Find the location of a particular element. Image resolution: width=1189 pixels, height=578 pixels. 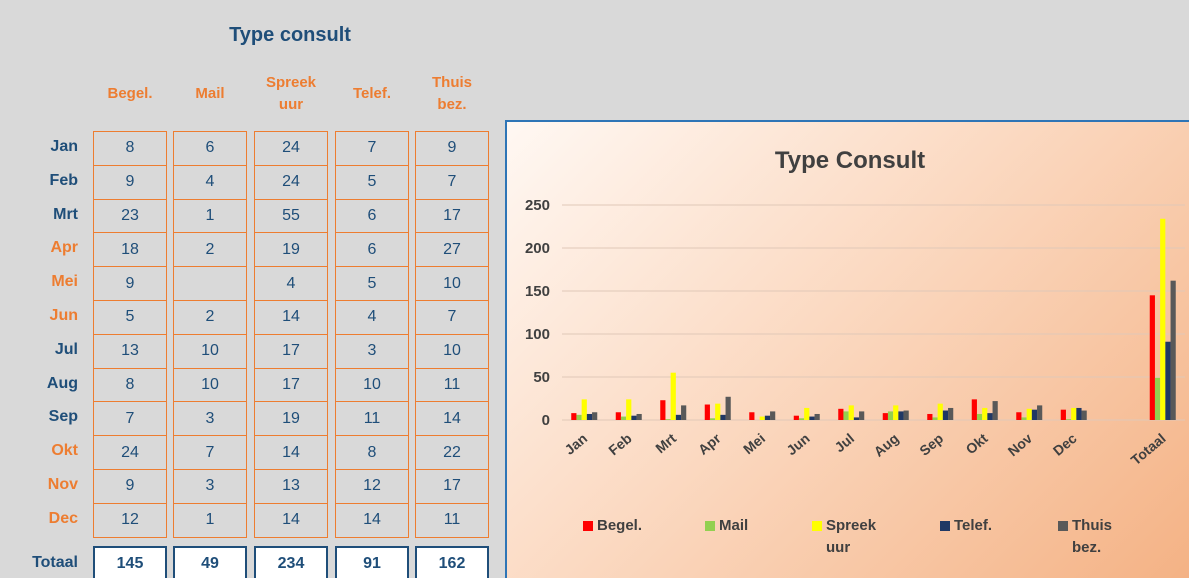

column-header: Thuis bez. is located at coordinates (452, 93).